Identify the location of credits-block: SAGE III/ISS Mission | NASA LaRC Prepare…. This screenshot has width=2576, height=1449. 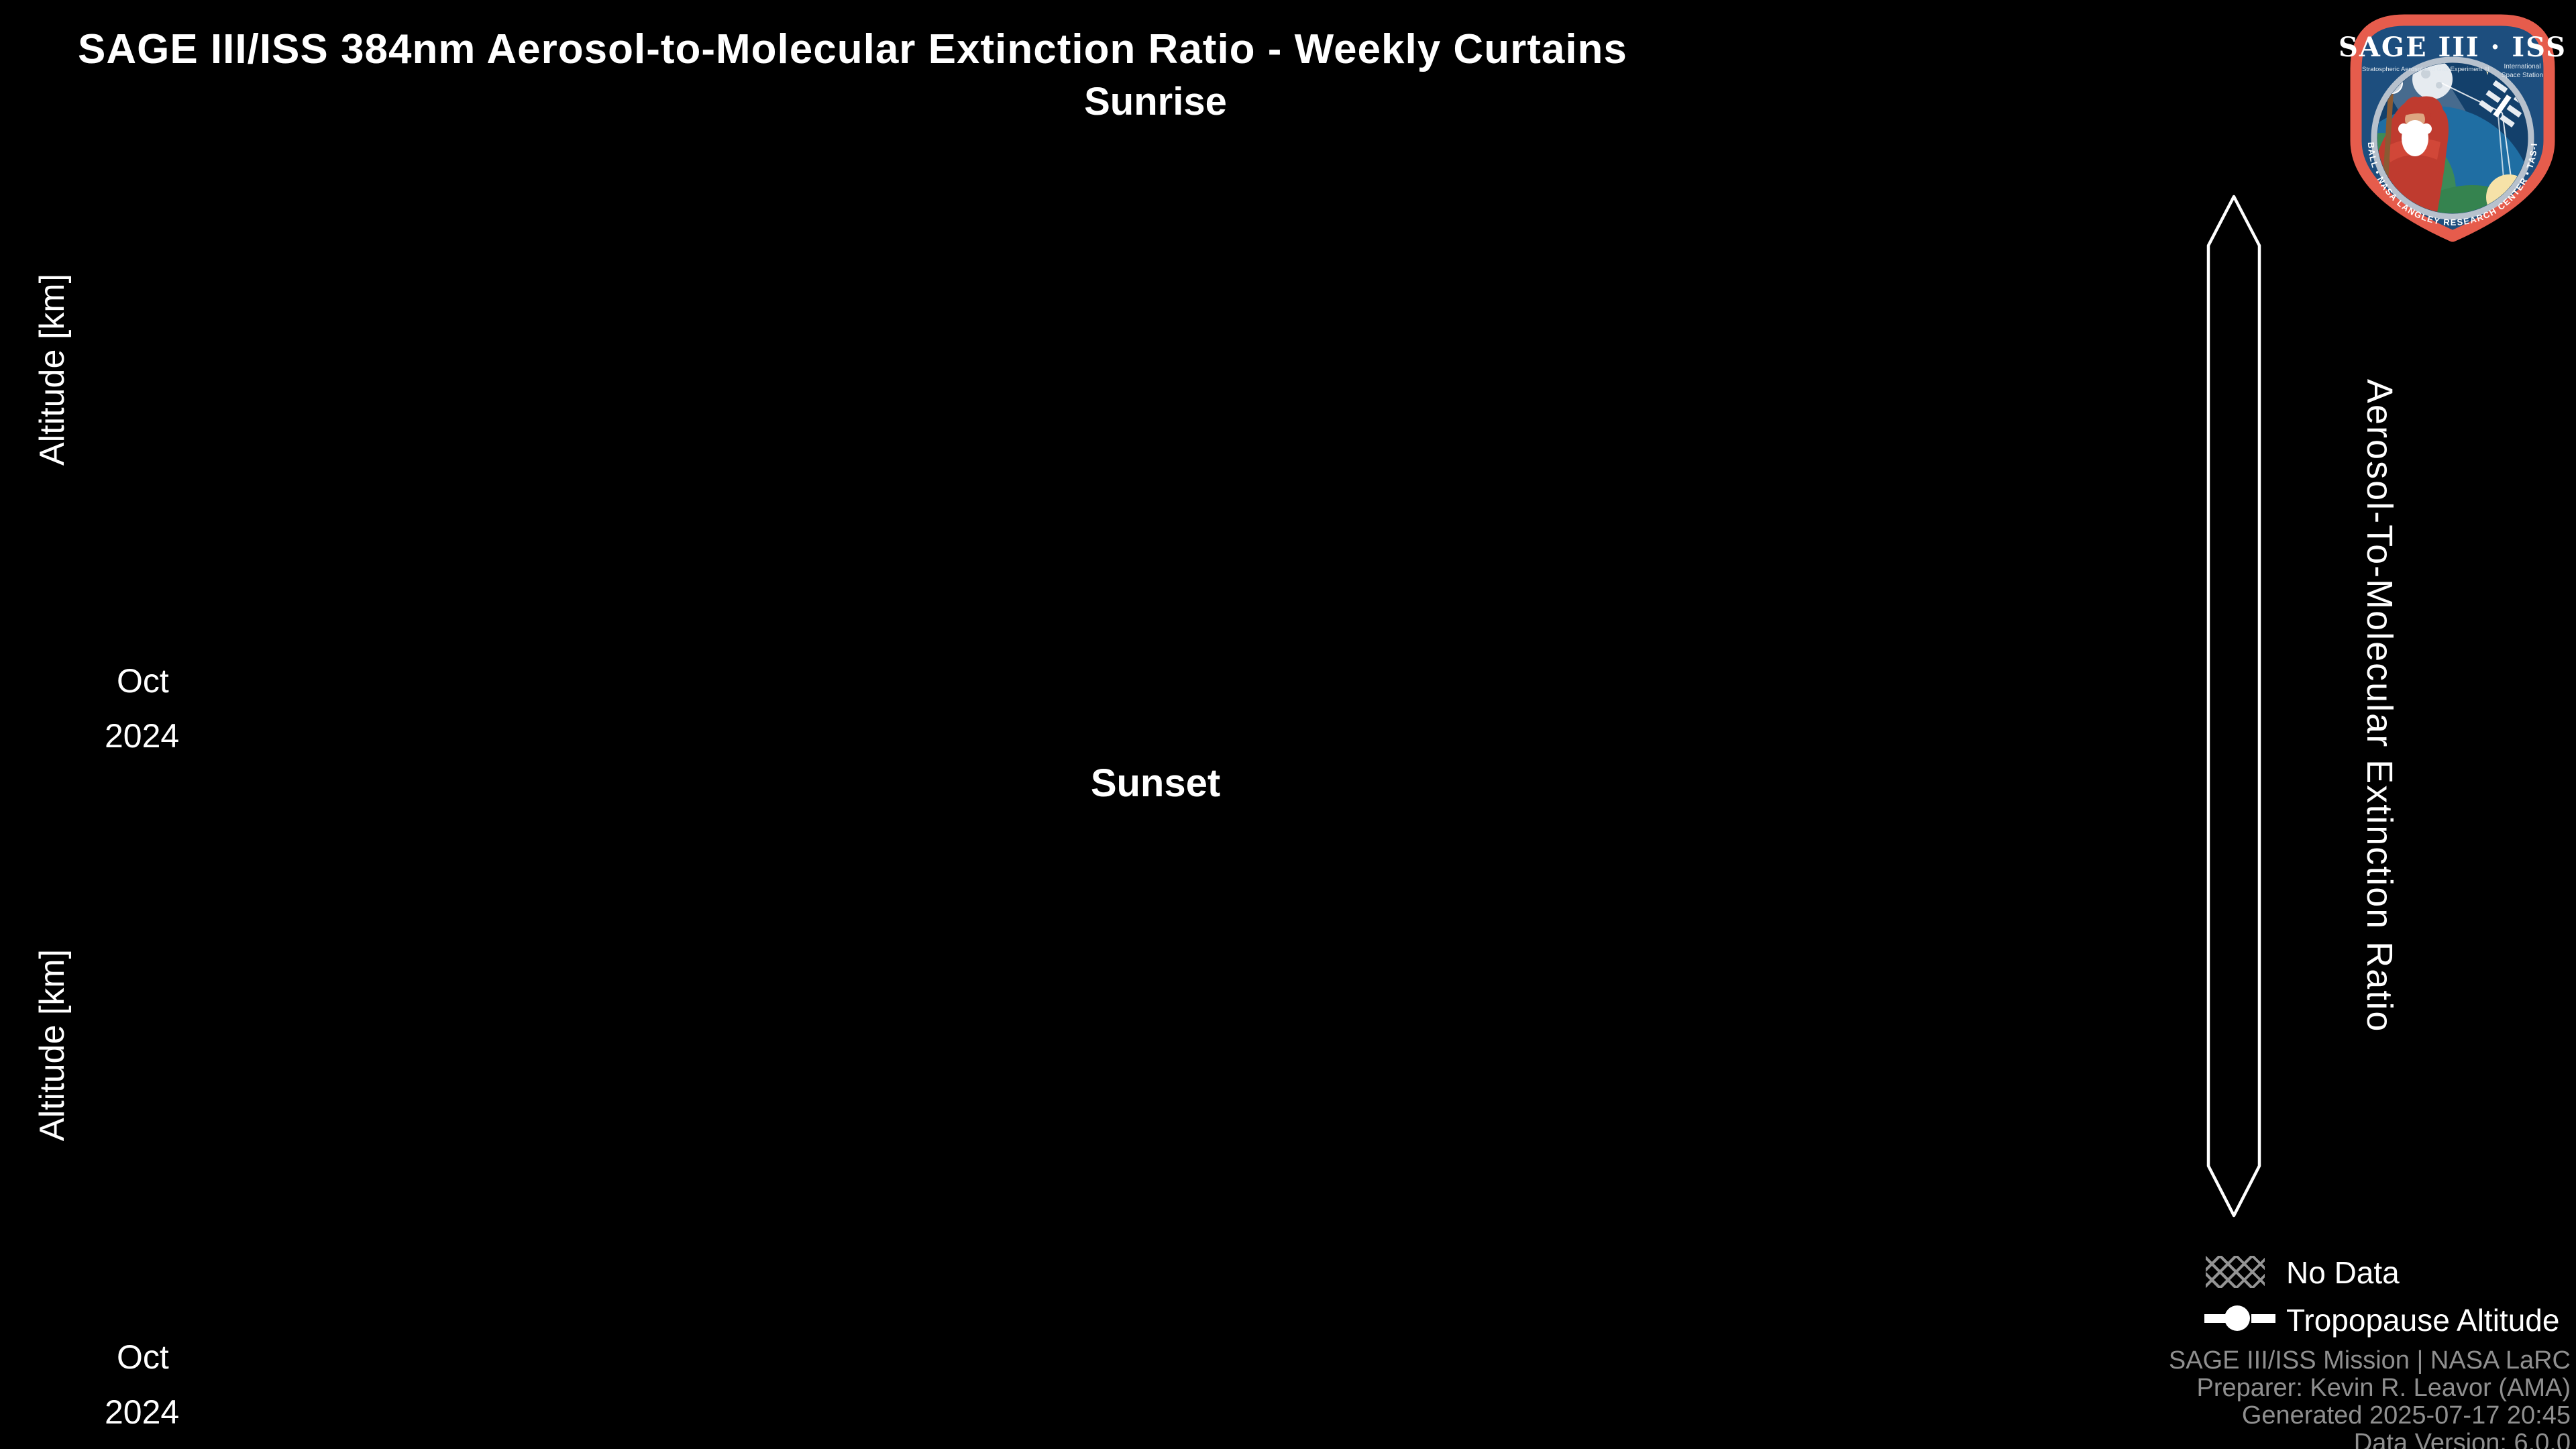
(2101, 1398).